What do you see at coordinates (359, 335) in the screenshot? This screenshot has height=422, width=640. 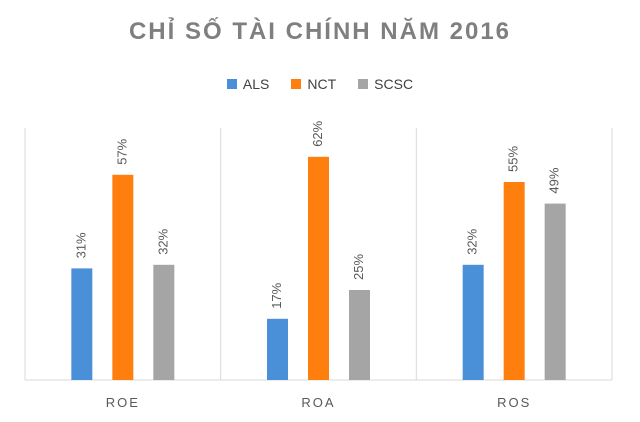 I see `bar-scsc-roa` at bounding box center [359, 335].